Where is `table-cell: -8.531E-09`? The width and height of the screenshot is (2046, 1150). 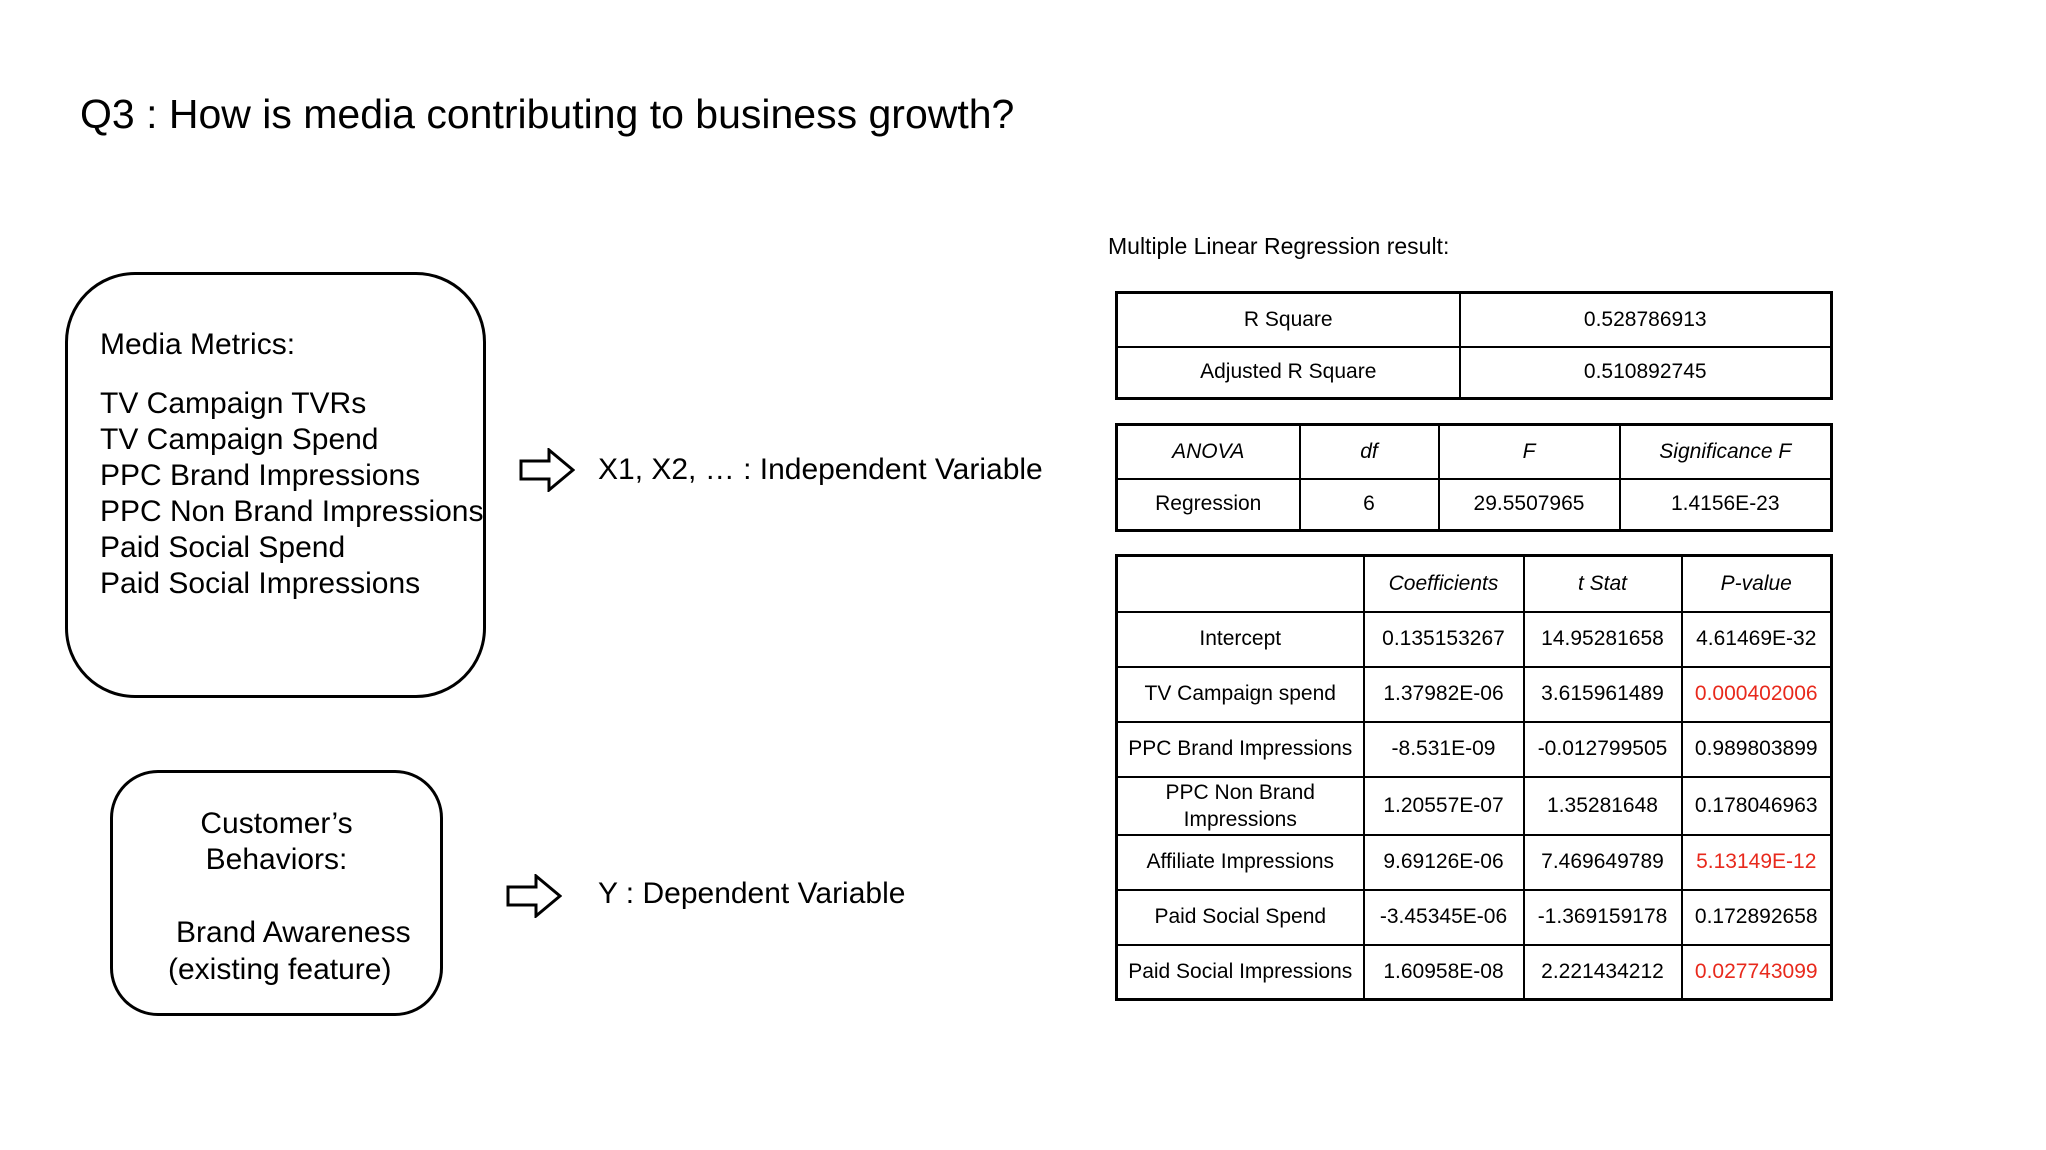 table-cell: -8.531E-09 is located at coordinates (1443, 749).